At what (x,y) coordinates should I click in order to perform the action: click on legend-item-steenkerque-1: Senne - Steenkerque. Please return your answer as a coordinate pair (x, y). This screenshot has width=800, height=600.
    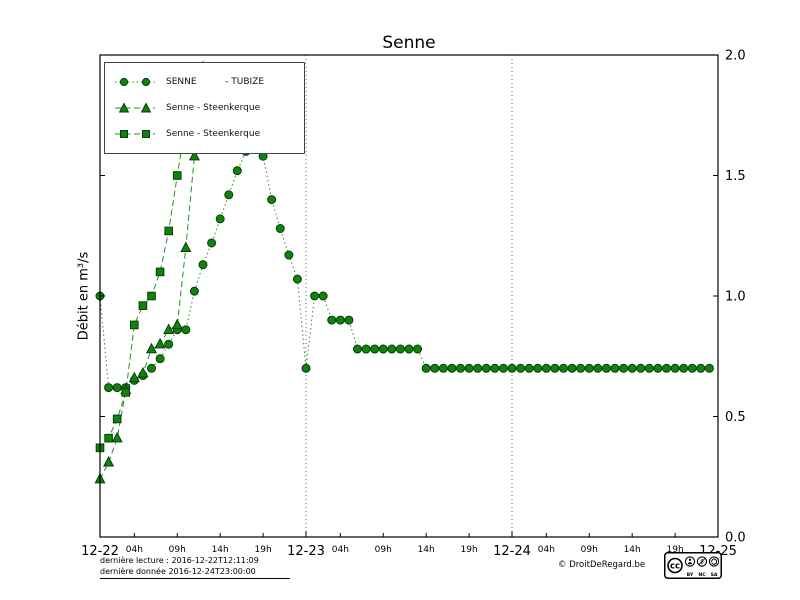
    Looking at the image, I should click on (204, 108).